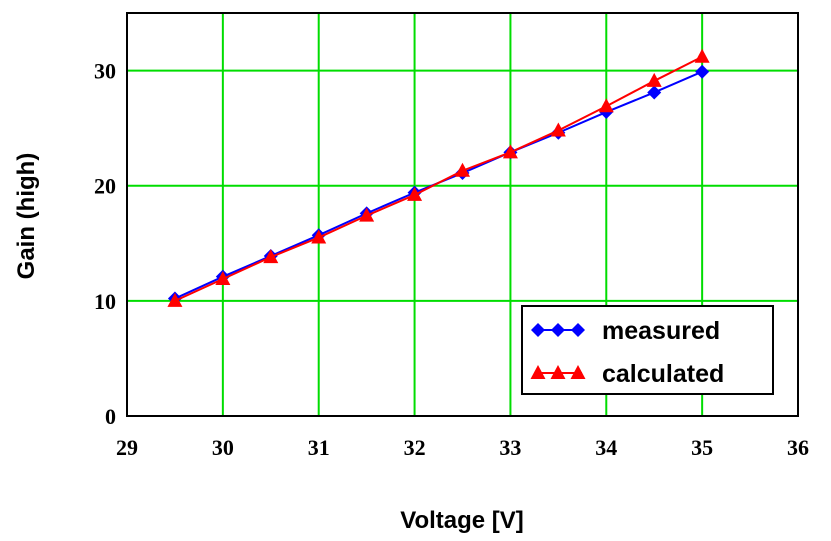  What do you see at coordinates (415, 447) in the screenshot?
I see `x-tick-label: 32` at bounding box center [415, 447].